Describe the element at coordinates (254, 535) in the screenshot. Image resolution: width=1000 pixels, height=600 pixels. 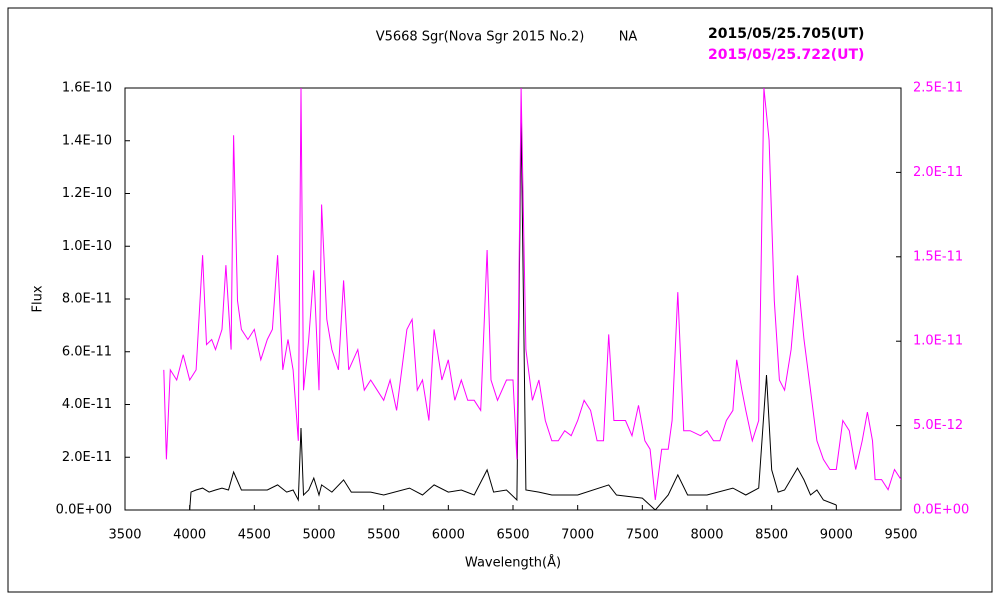
I see `x-tick-label: 4500` at that location.